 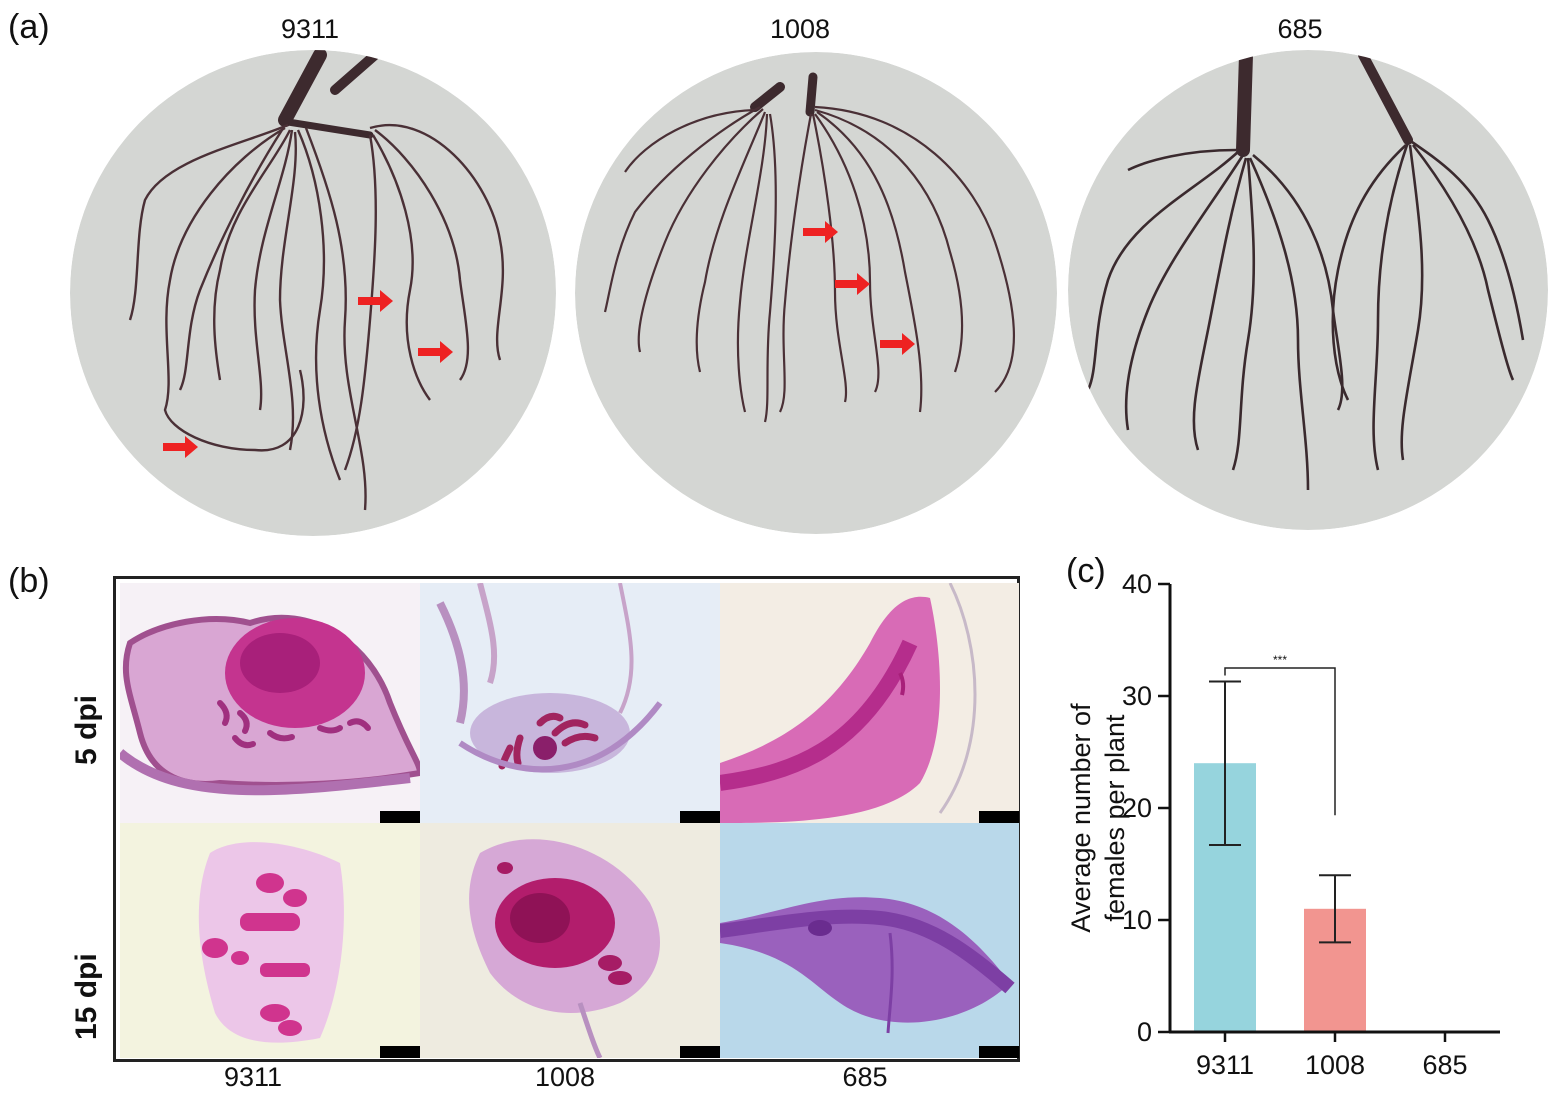 I want to click on micrograph-685-15dpi, so click(x=869, y=940).